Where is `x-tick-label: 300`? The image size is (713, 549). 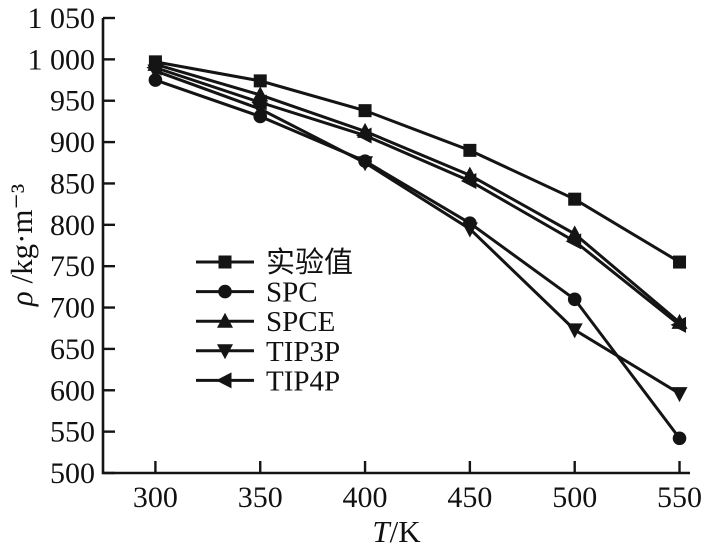 x-tick-label: 300 is located at coordinates (155, 497).